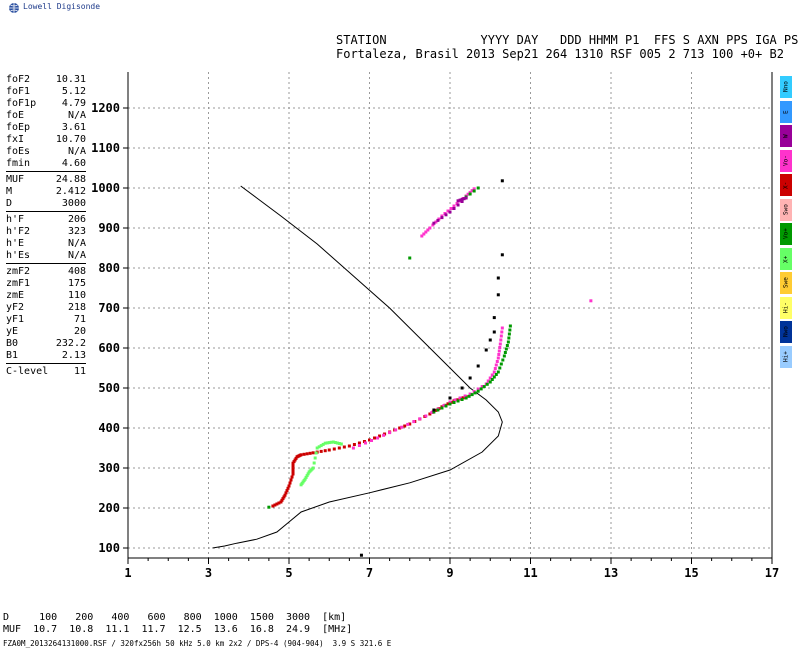 Image resolution: width=800 pixels, height=650 pixels. I want to click on param-value: 4.60, so click(73, 163).